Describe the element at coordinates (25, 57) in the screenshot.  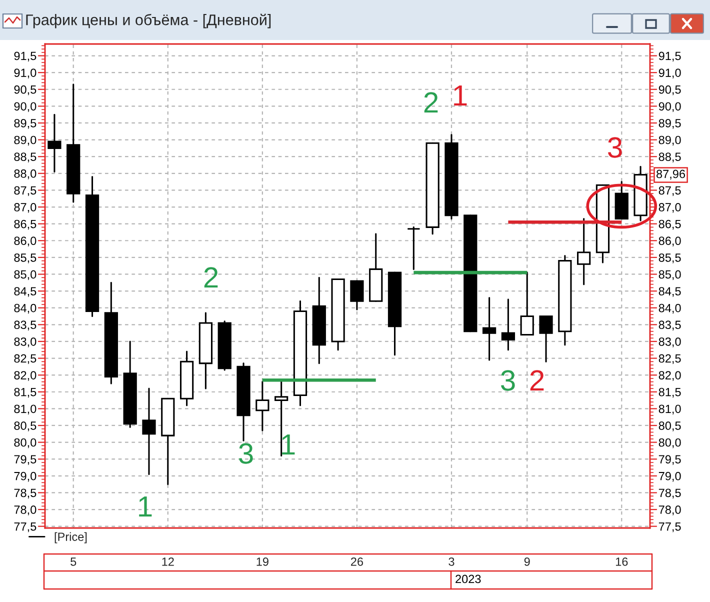
I see `y-tick-label: 91,5` at that location.